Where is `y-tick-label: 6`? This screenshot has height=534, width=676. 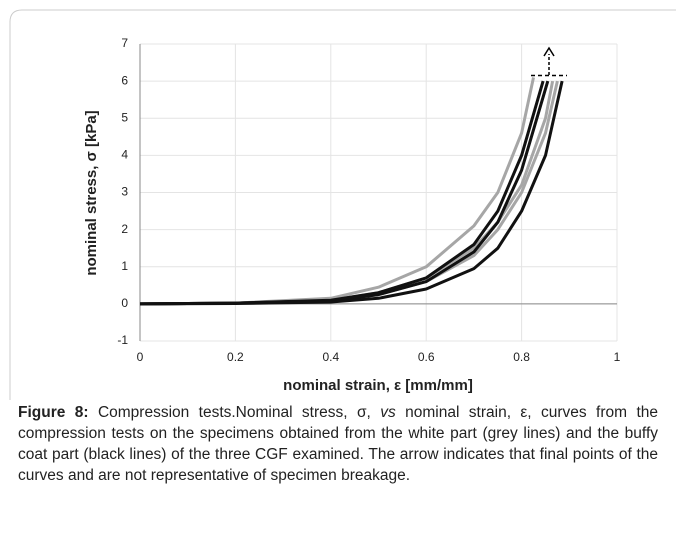 y-tick-label: 6 is located at coordinates (124, 80).